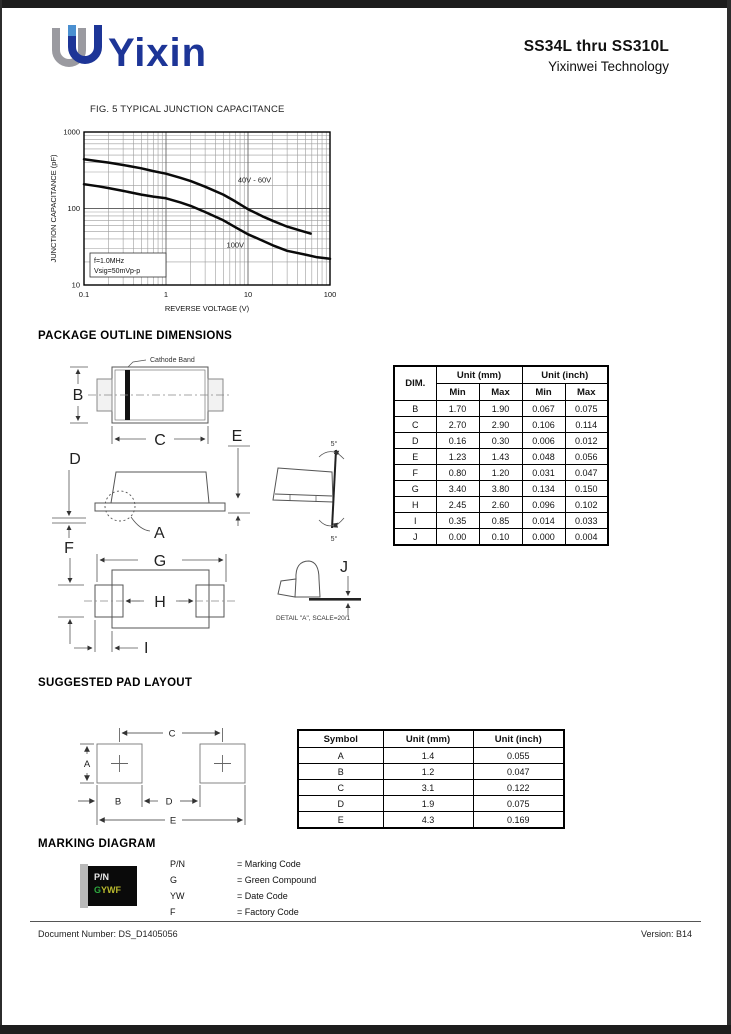 The image size is (731, 1034). I want to click on chart-annotation: Vsig=50mVp-p, so click(117, 271).